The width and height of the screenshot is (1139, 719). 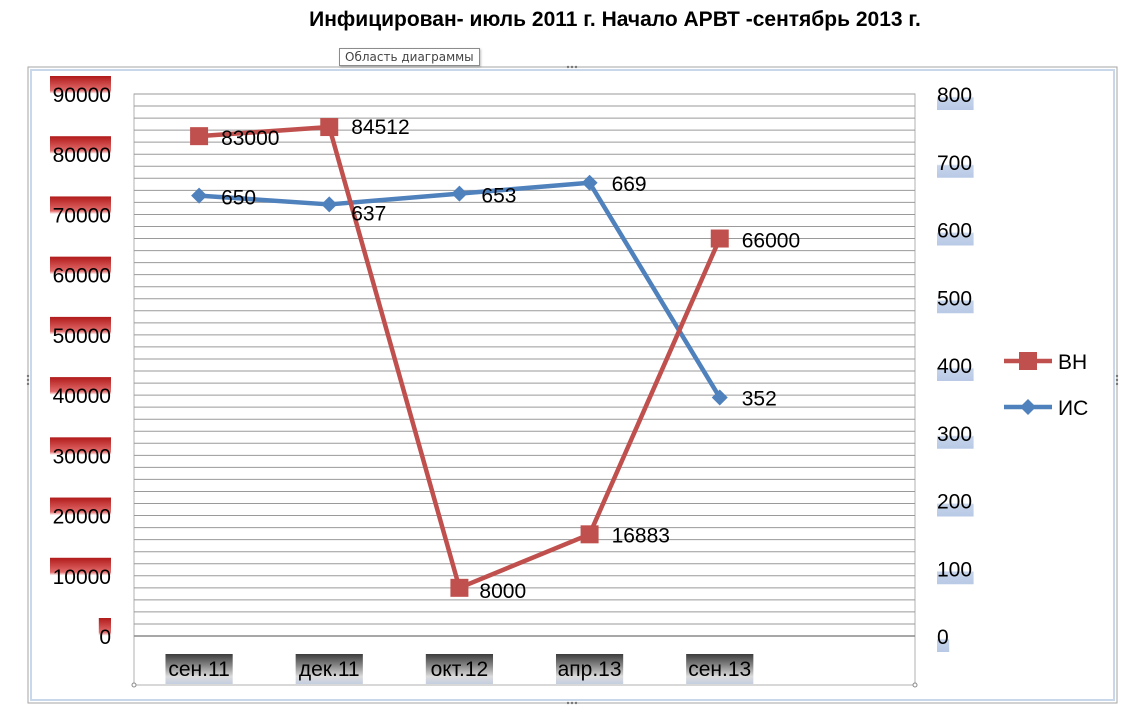 I want to click on legend-label: ИС, so click(x=1073, y=408).